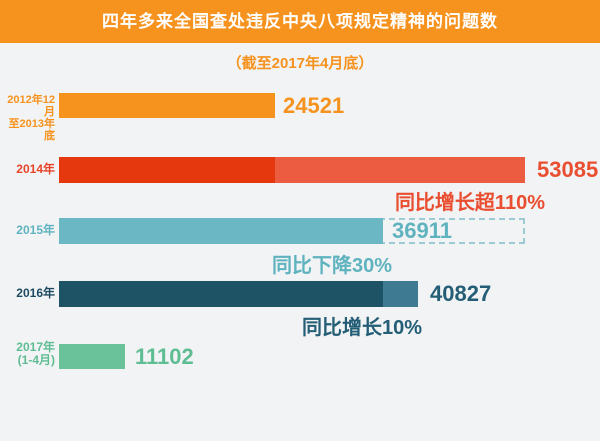 Image resolution: width=600 pixels, height=441 pixels. I want to click on bar-2017, so click(92, 356).